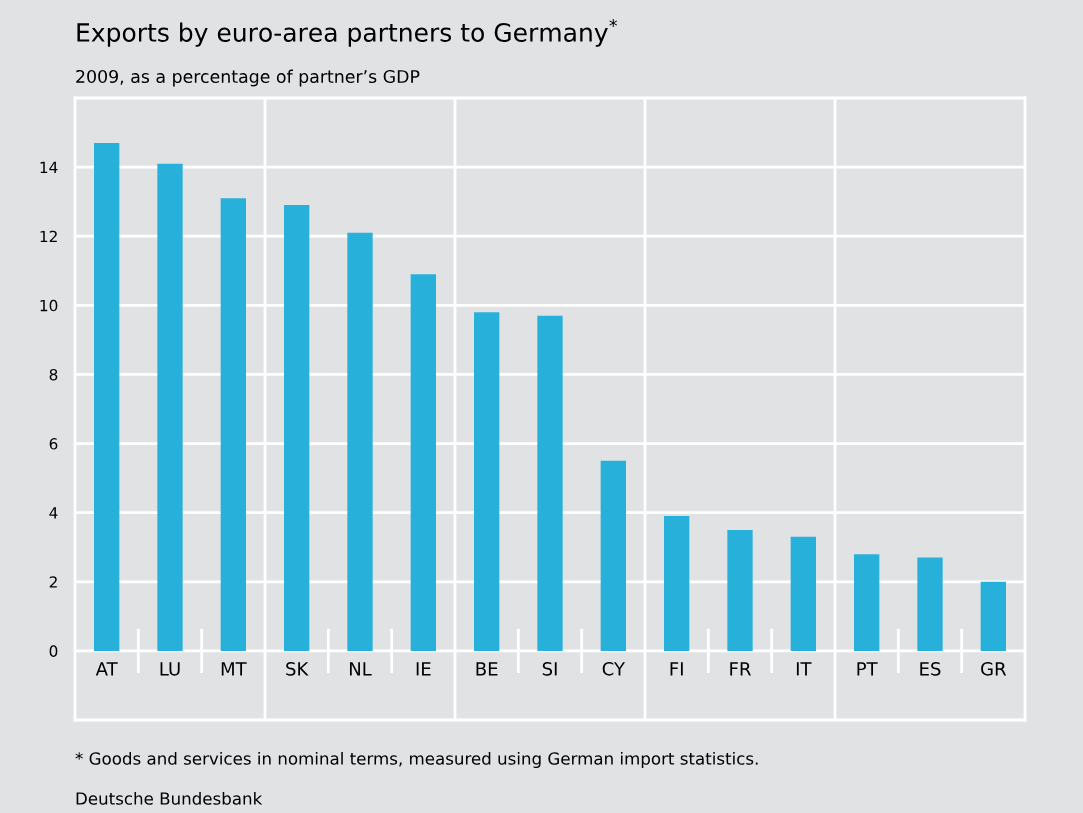 This screenshot has width=1083, height=813. What do you see at coordinates (930, 668) in the screenshot?
I see `x-tick-label: ES` at bounding box center [930, 668].